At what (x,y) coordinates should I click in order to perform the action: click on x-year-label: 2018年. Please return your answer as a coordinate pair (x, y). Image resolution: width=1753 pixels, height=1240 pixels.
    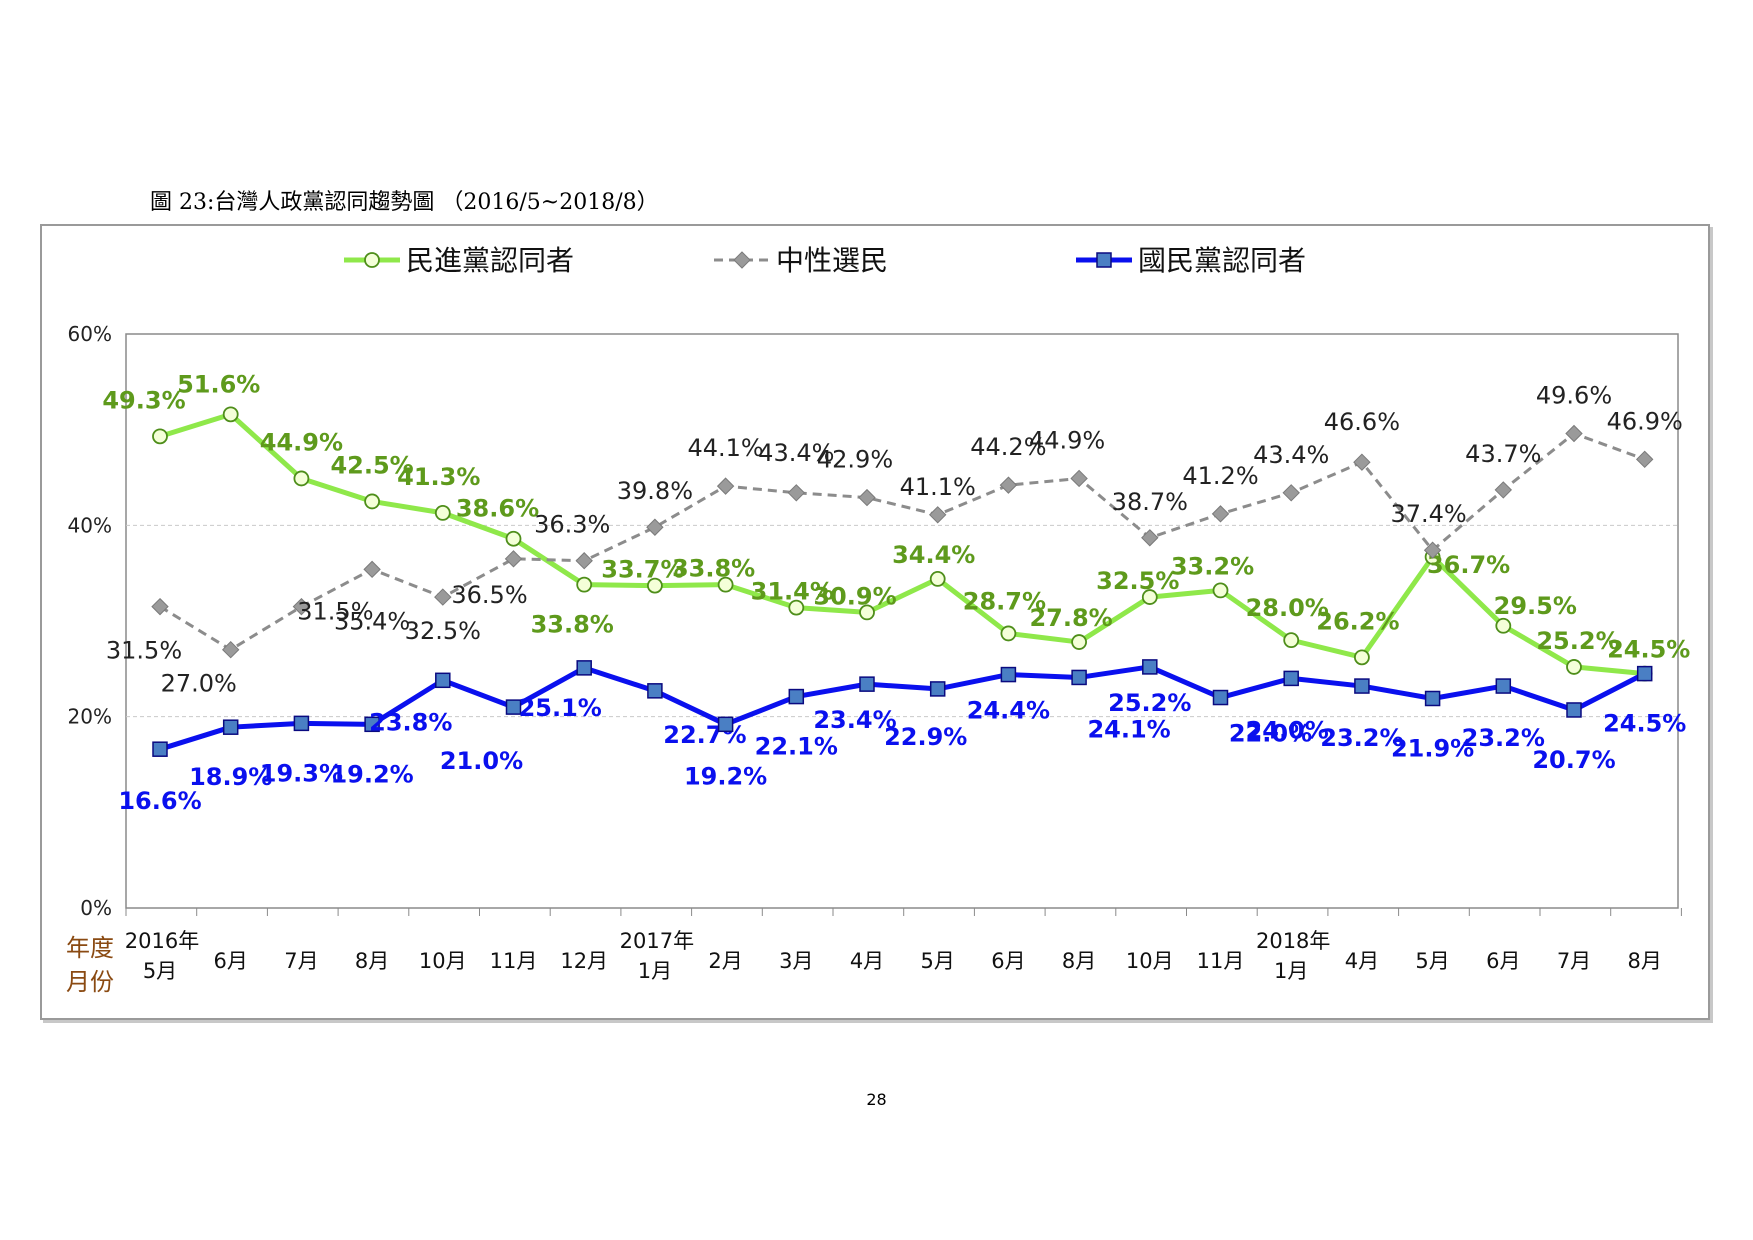
    Looking at the image, I should click on (1293, 941).